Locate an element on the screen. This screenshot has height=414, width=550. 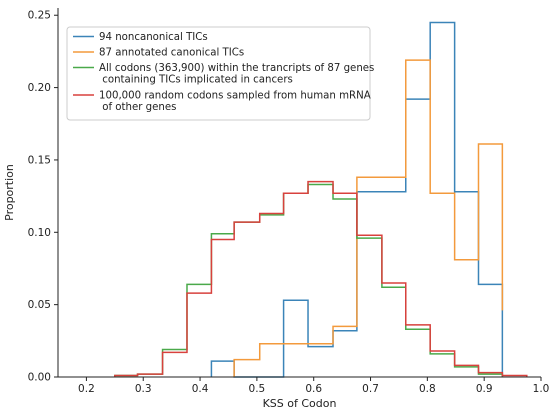
y-tick-label: 0.05 is located at coordinates (39, 305).